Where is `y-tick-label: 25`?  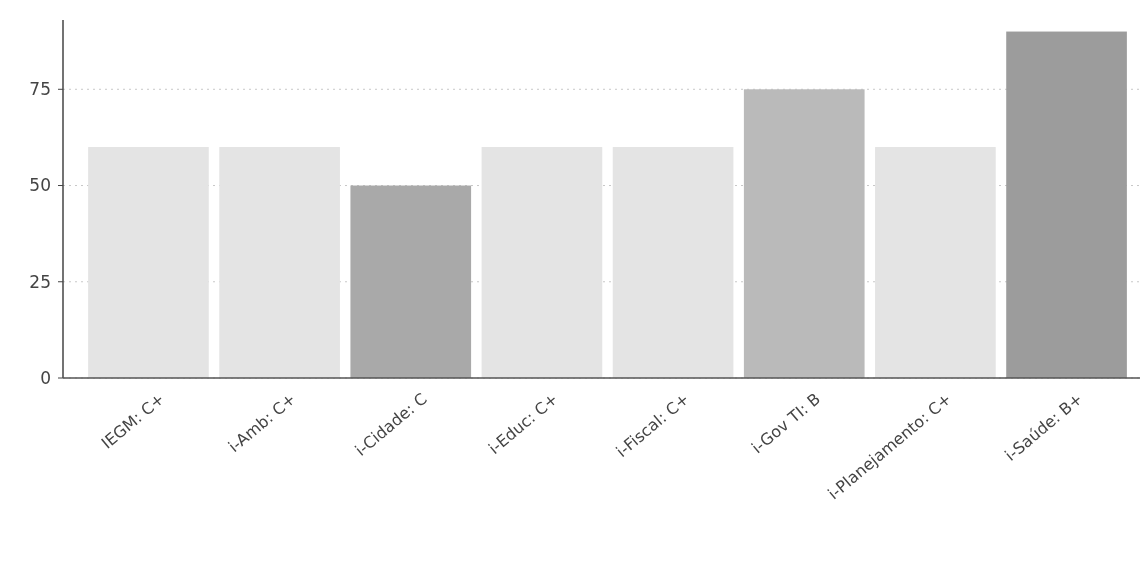 y-tick-label: 25 is located at coordinates (40, 281).